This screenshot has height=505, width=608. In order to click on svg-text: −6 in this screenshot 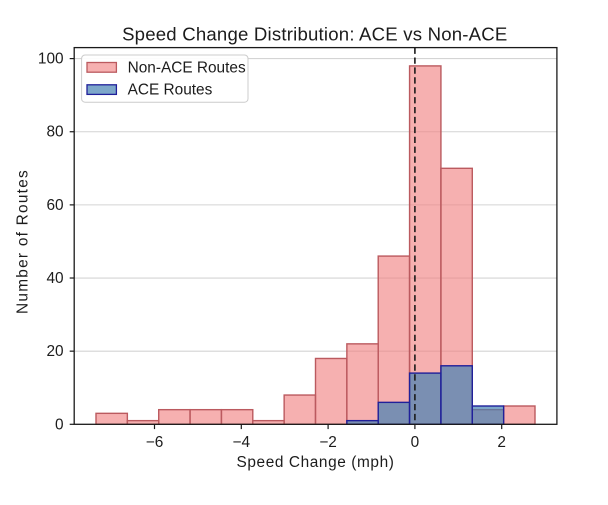, I will do `click(155, 442)`.